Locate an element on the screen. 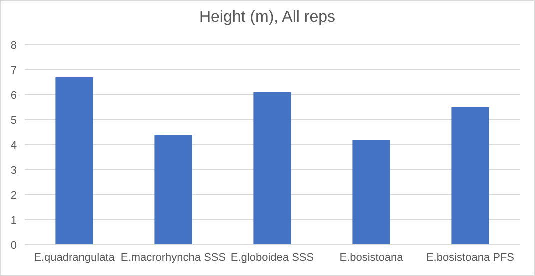 The image size is (535, 276). x-tick-label: E.bosistoana PFS is located at coordinates (470, 258).